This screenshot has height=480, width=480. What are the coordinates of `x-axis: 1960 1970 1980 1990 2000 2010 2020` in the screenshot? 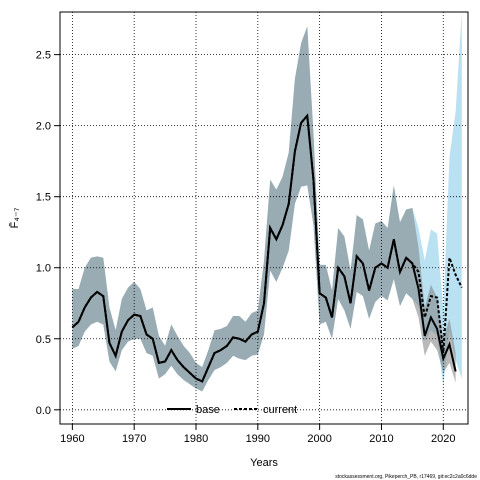 It's located at (258, 434).